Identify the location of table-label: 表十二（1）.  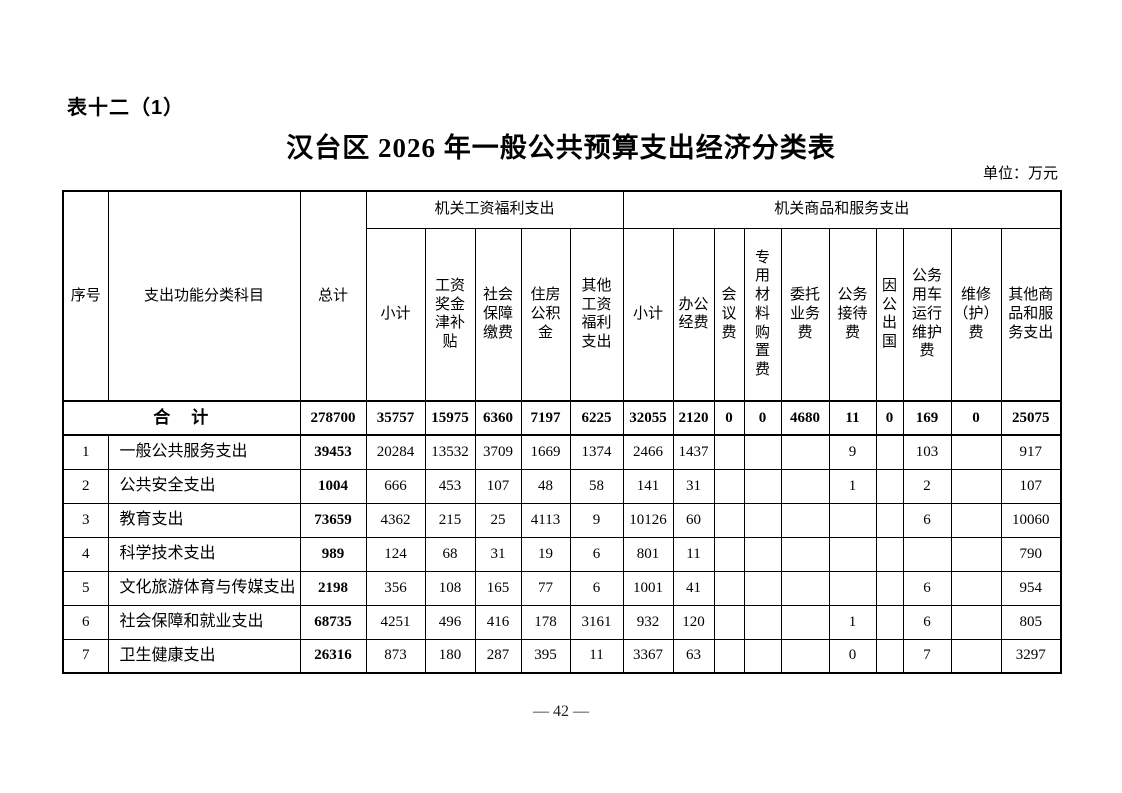
(126, 108).